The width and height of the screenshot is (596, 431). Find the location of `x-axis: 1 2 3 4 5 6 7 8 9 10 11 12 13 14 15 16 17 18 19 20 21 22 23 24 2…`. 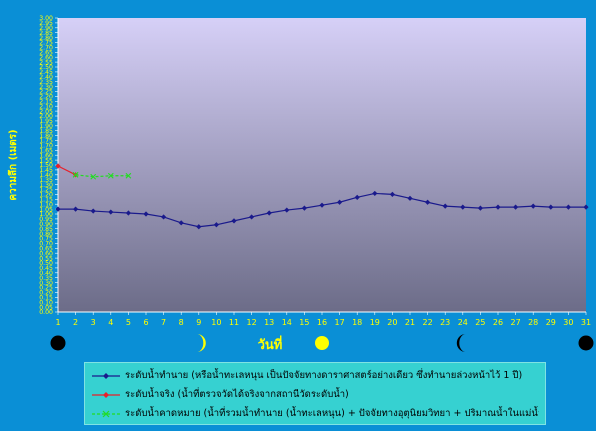

x-axis: 1 2 3 4 5 6 7 8 9 10 11 12 13 14 15 16 17 18 19 20 21 22 23 24 2… is located at coordinates (323, 319).